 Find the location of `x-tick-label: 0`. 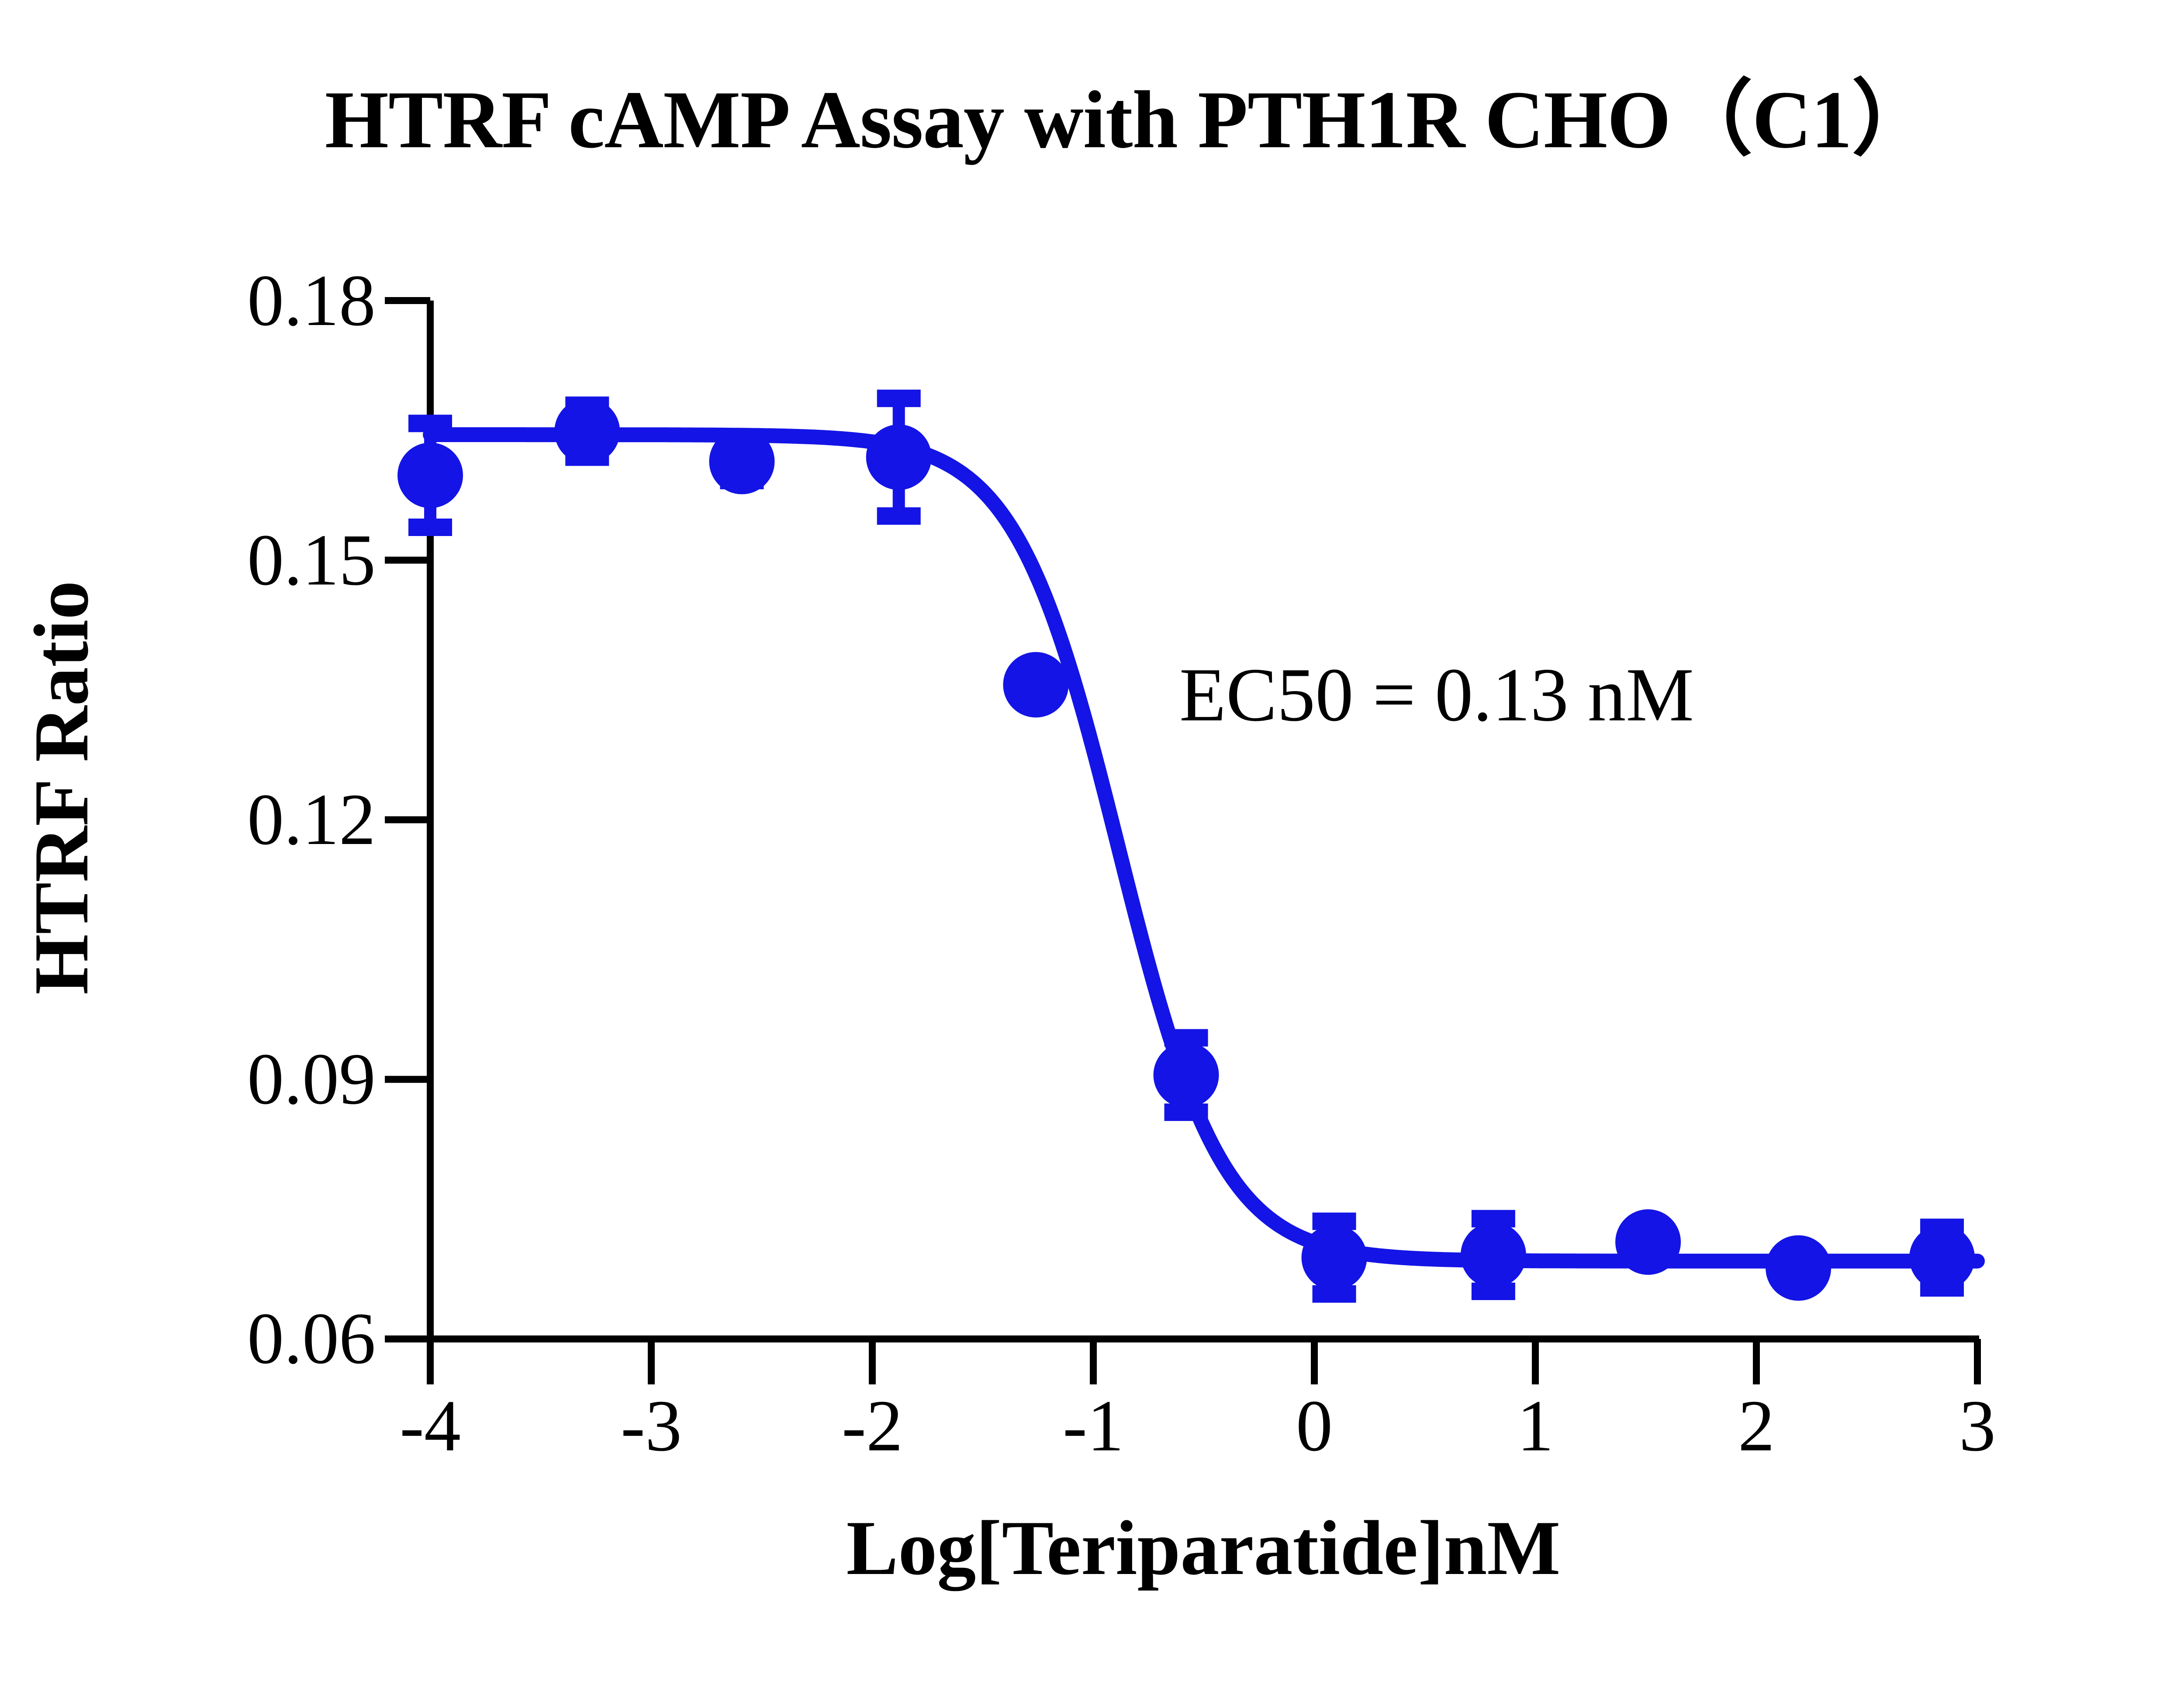

x-tick-label: 0 is located at coordinates (1314, 1426).